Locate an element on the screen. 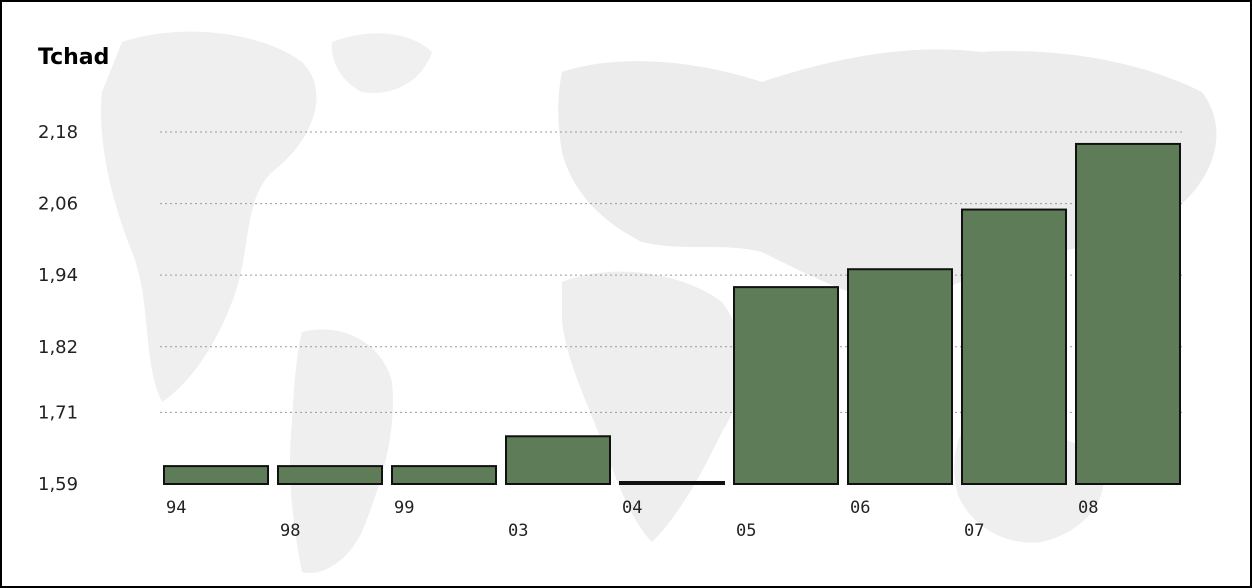 The image size is (1252, 588). x-tick-label: 05 is located at coordinates (746, 531).